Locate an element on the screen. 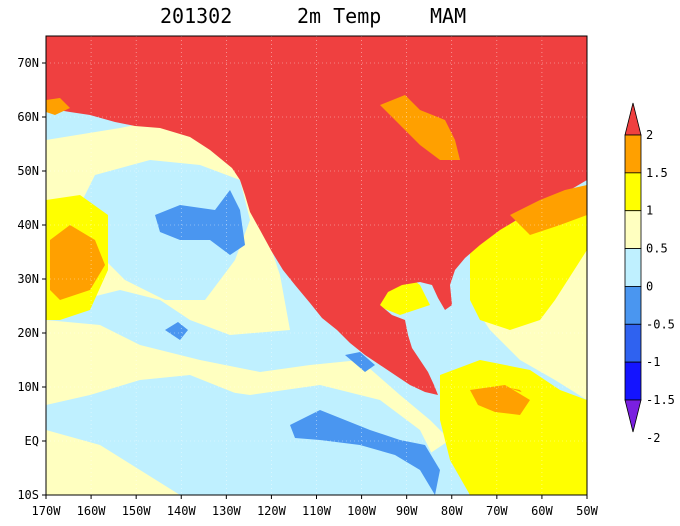 The image size is (680, 526). orange-east-coast is located at coordinates (548, 210).